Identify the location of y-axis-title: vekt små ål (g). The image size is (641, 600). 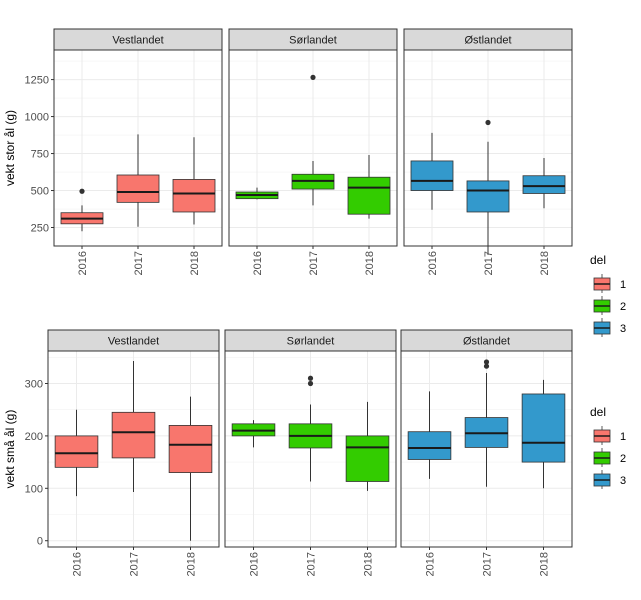
(10, 449).